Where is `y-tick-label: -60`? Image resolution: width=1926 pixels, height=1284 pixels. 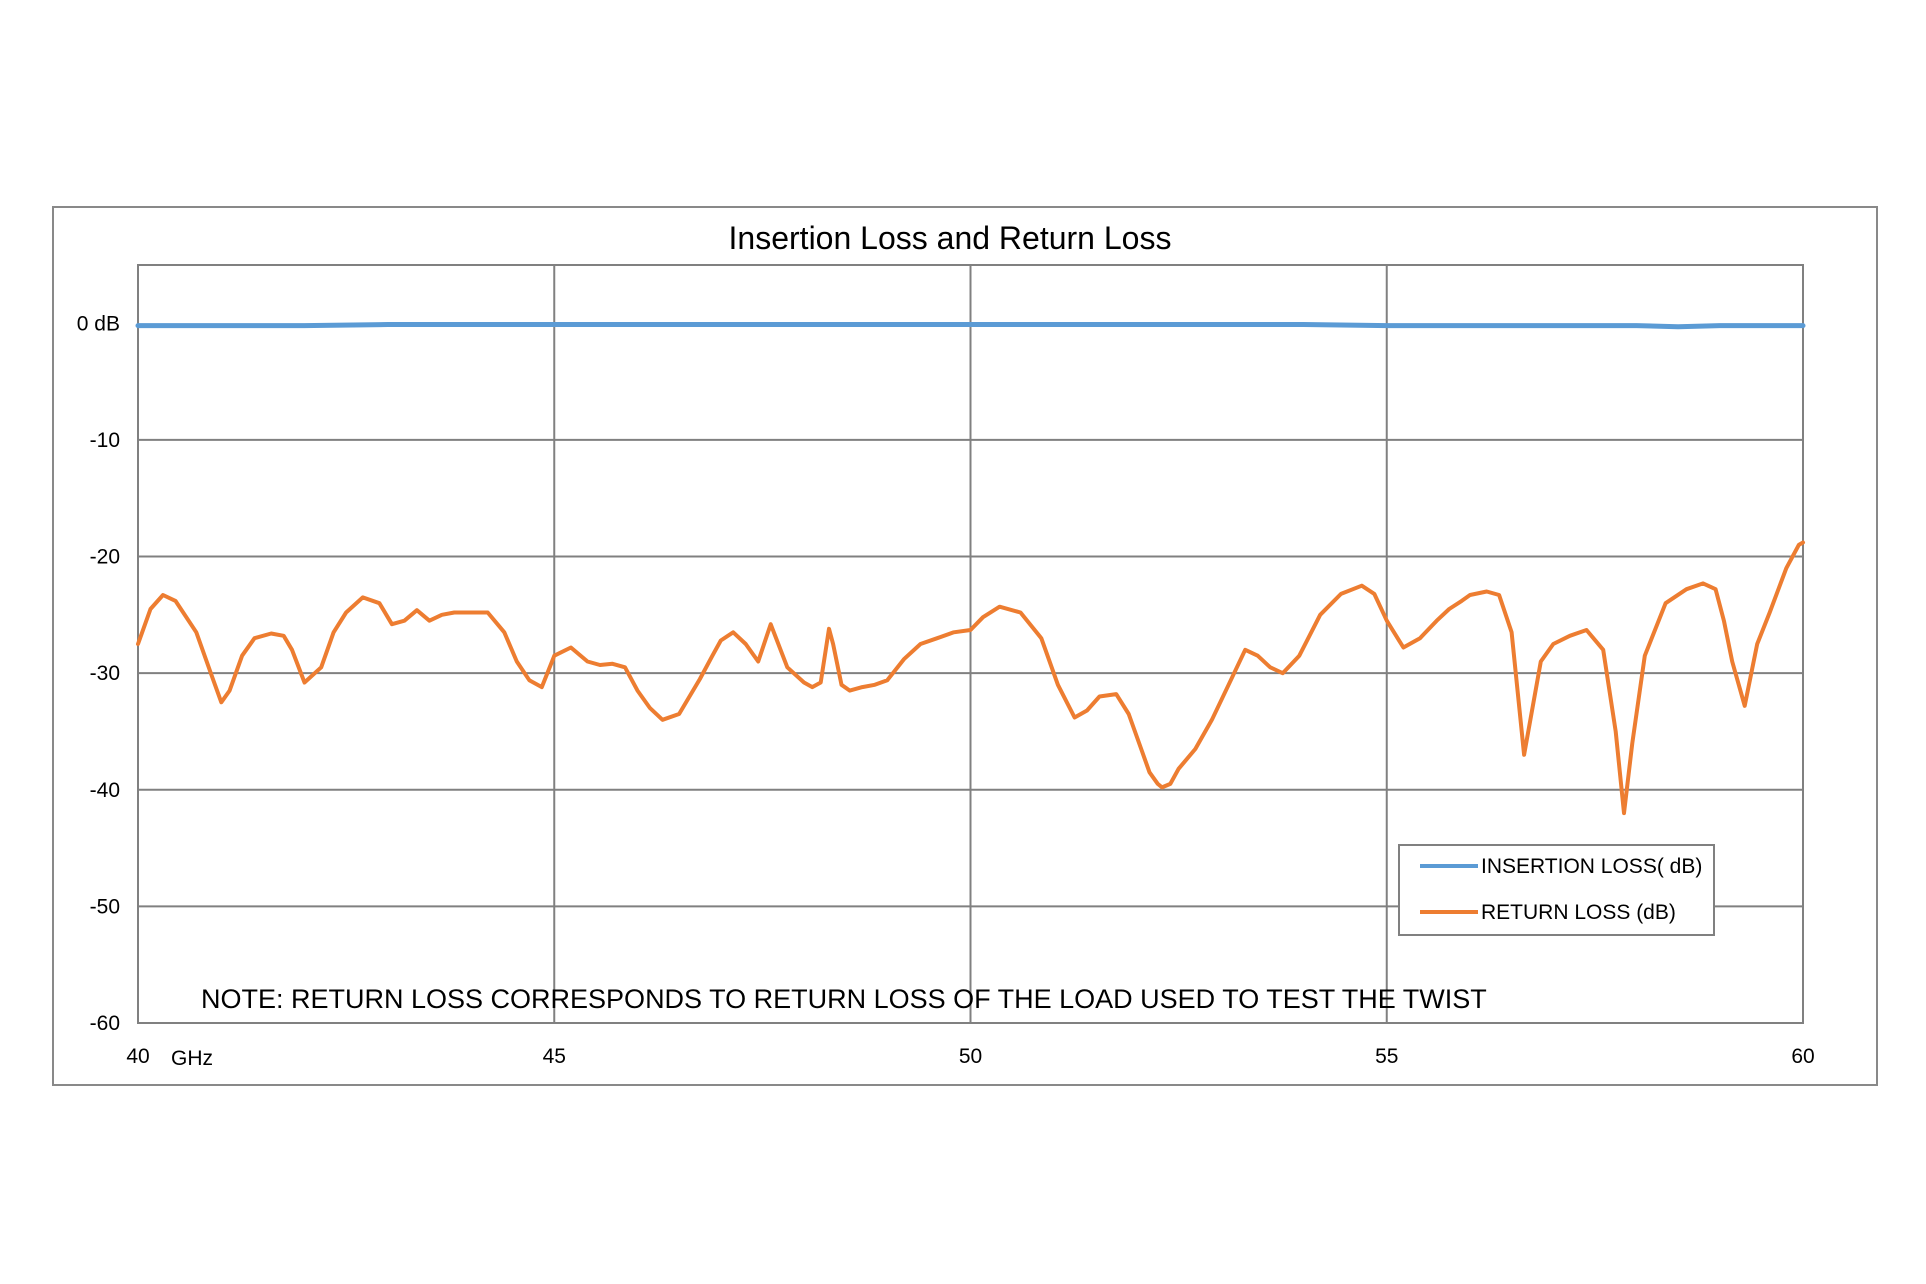
y-tick-label: -60 is located at coordinates (105, 1023).